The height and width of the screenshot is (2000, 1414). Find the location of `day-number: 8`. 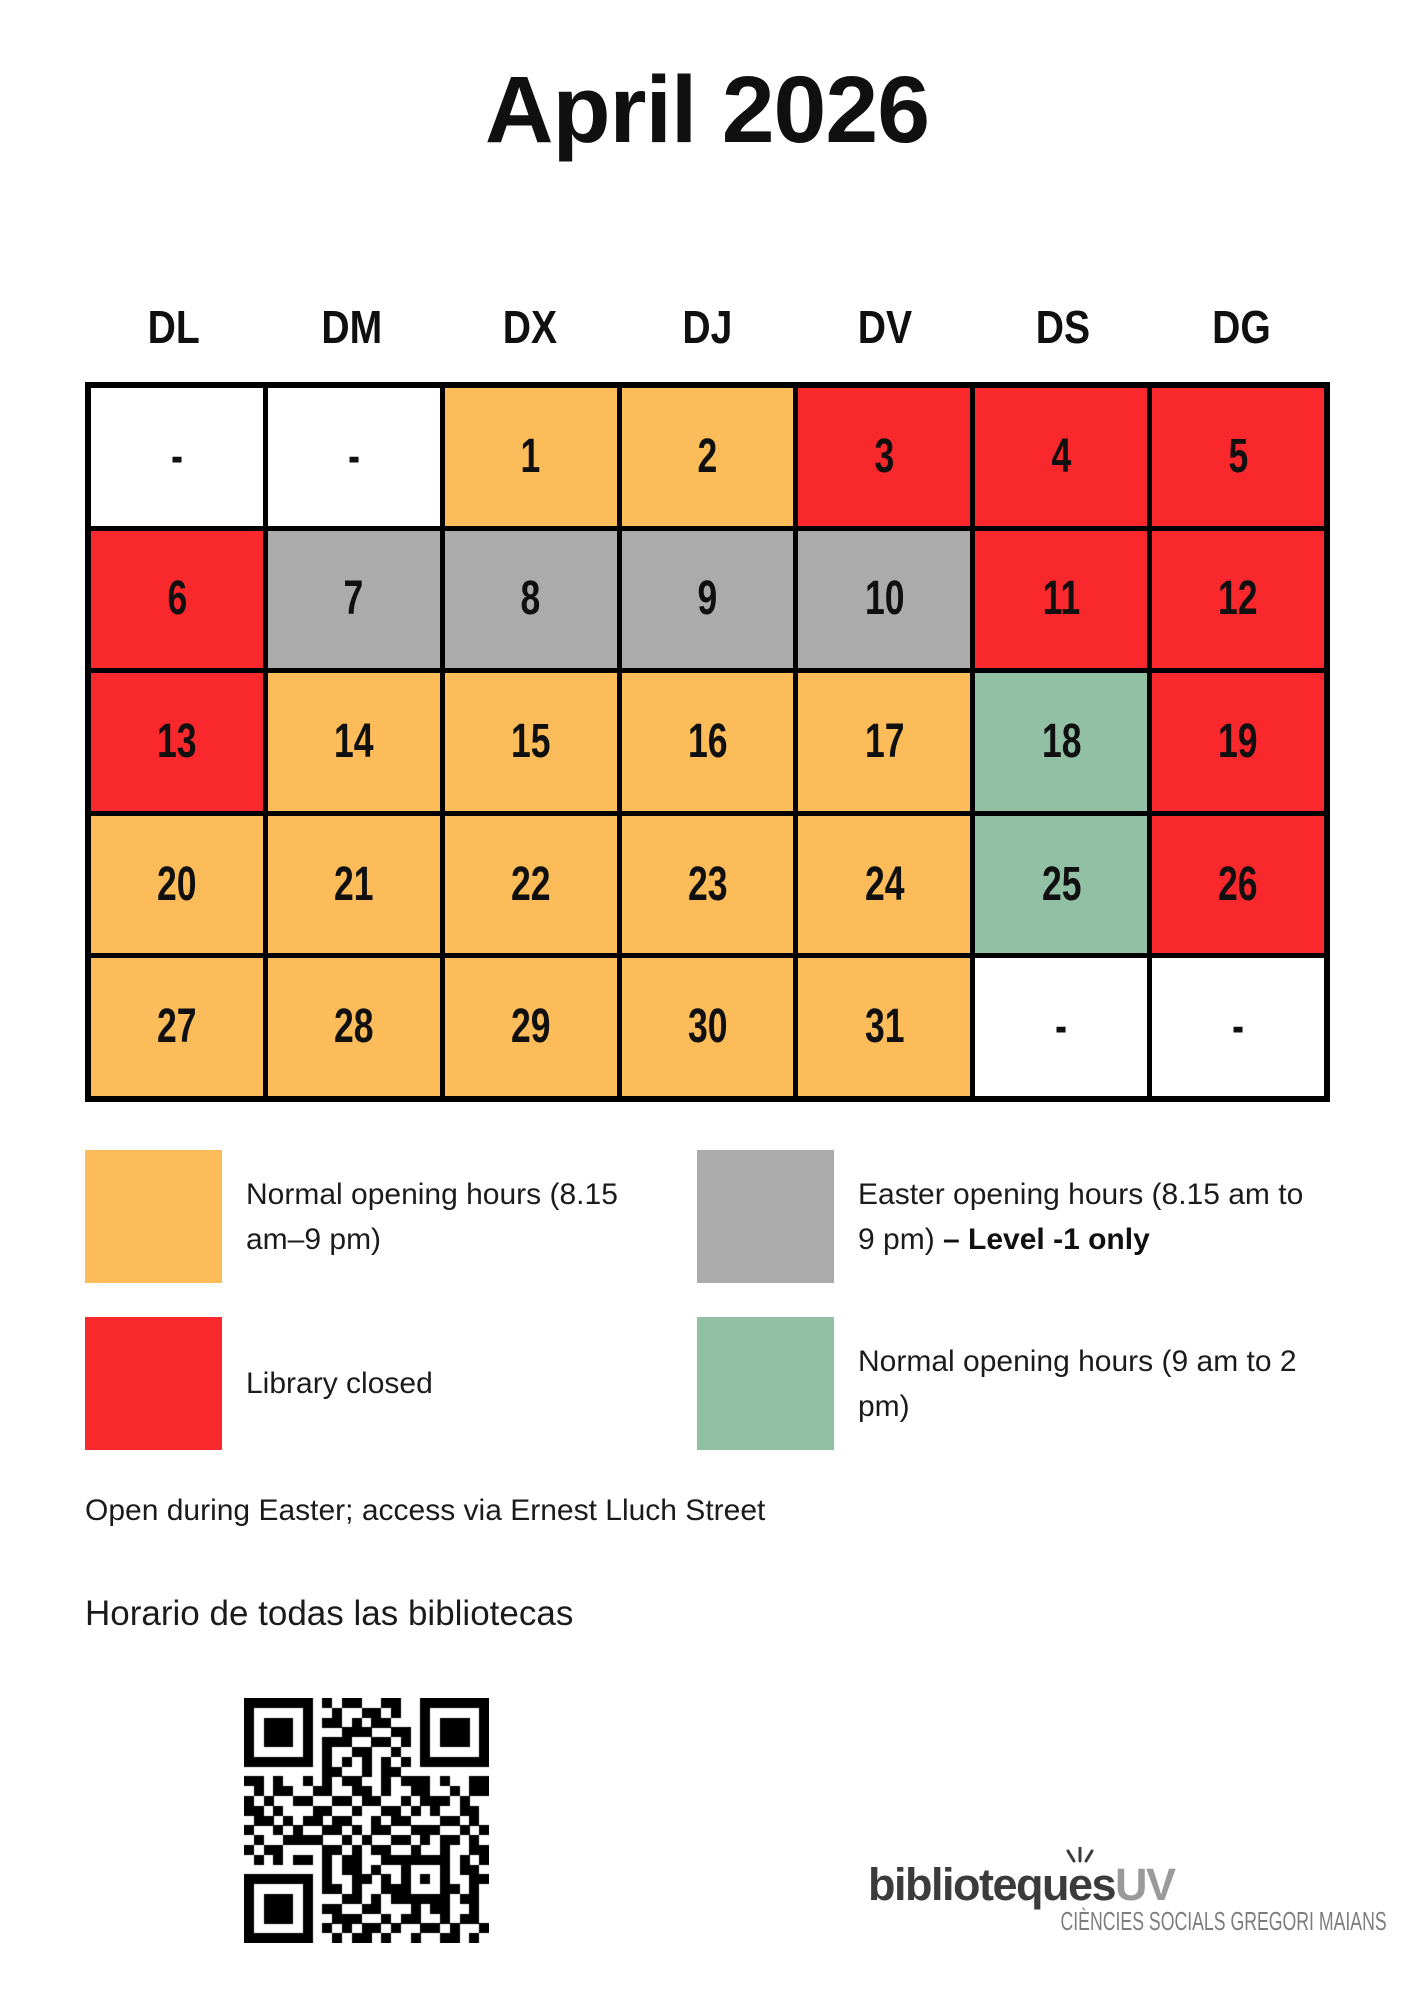

day-number: 8 is located at coordinates (530, 599).